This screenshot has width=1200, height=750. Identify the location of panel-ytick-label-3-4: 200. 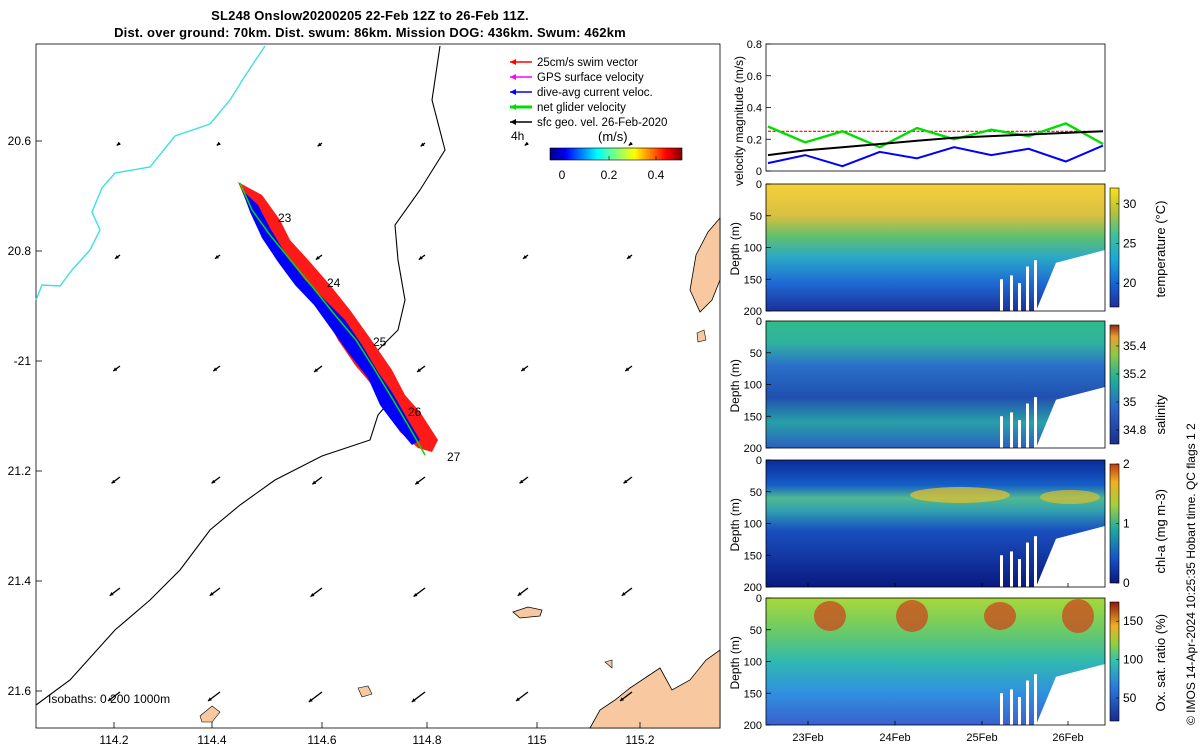
(753, 726).